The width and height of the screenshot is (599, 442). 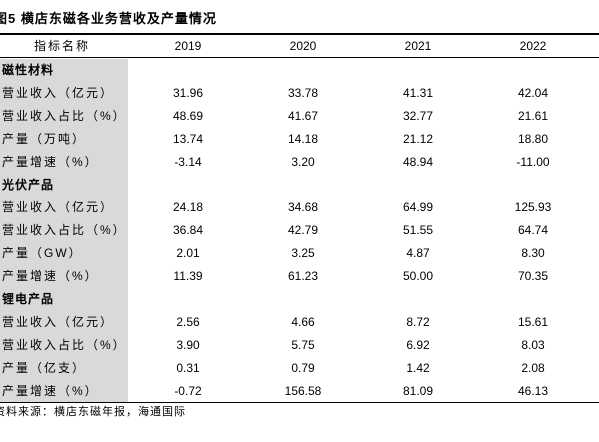 What do you see at coordinates (188, 46) in the screenshot?
I see `header-cell: 2019` at bounding box center [188, 46].